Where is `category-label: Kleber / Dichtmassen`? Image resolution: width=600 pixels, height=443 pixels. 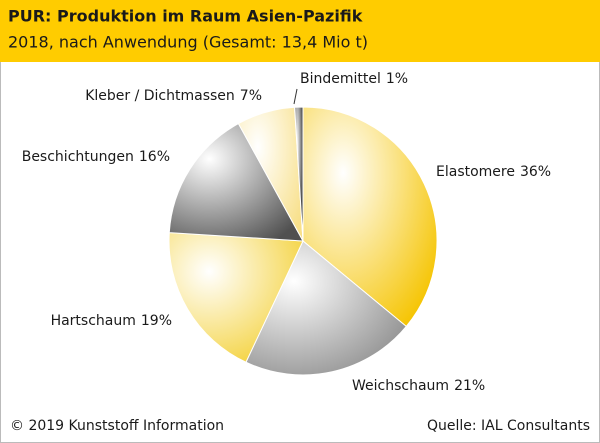
category-label: Kleber / Dichtmassen is located at coordinates (160, 96).